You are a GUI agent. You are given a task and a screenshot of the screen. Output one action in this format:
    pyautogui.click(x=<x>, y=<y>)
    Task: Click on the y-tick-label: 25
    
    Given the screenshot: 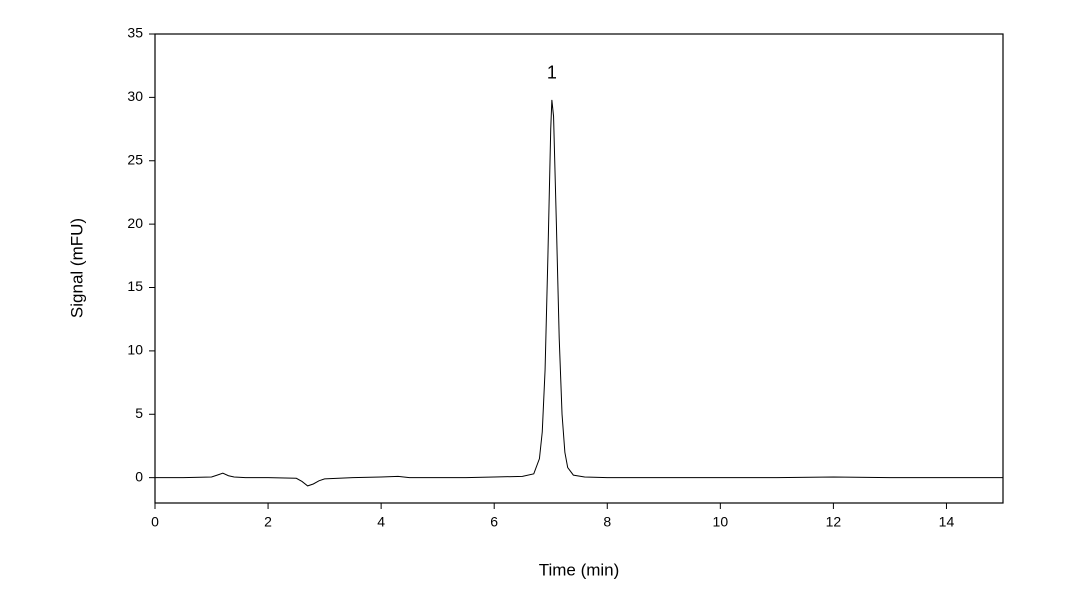 What is the action you would take?
    pyautogui.click(x=135, y=159)
    